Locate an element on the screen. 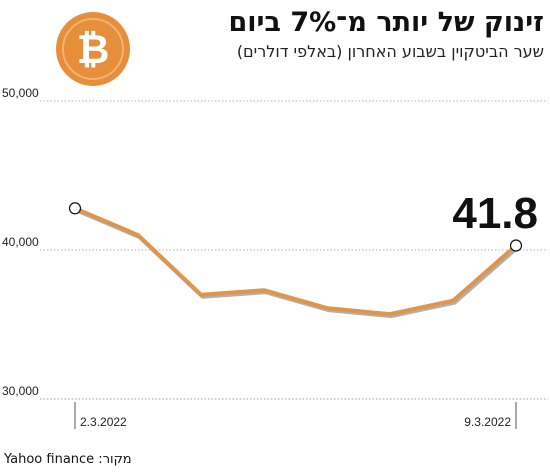 Image resolution: width=550 pixels, height=473 pixels. chart-title: זינוק של יותר מ־7% ביום is located at coordinates (386, 22).